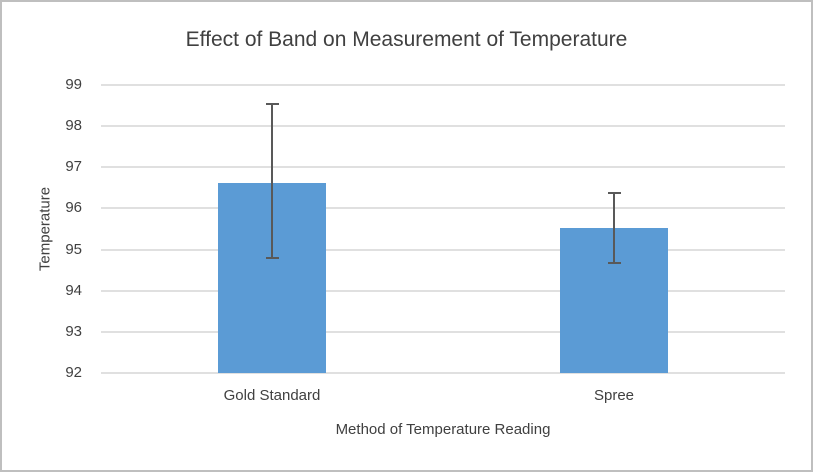  What do you see at coordinates (73, 125) in the screenshot?
I see `y-tick-label-98: 98` at bounding box center [73, 125].